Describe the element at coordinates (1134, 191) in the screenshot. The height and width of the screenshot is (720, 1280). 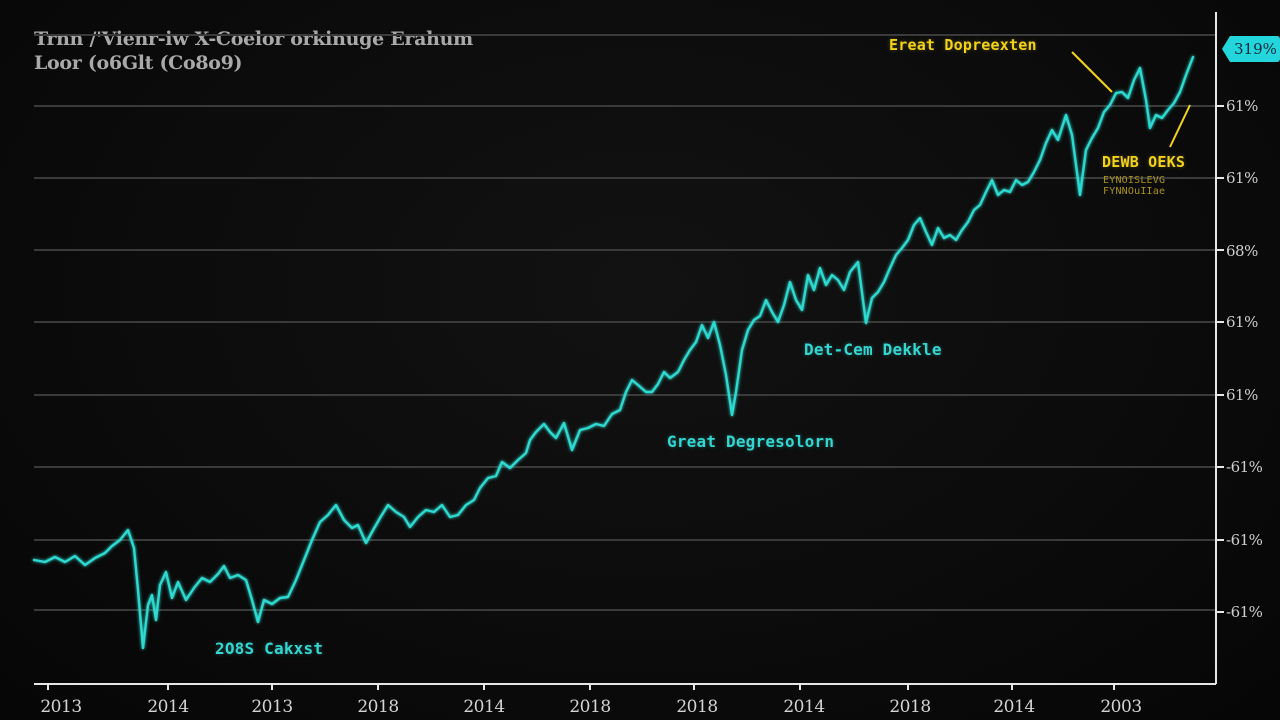
I see `annotation-dewb-oaks-sub2: FYNNOuIIae` at that location.